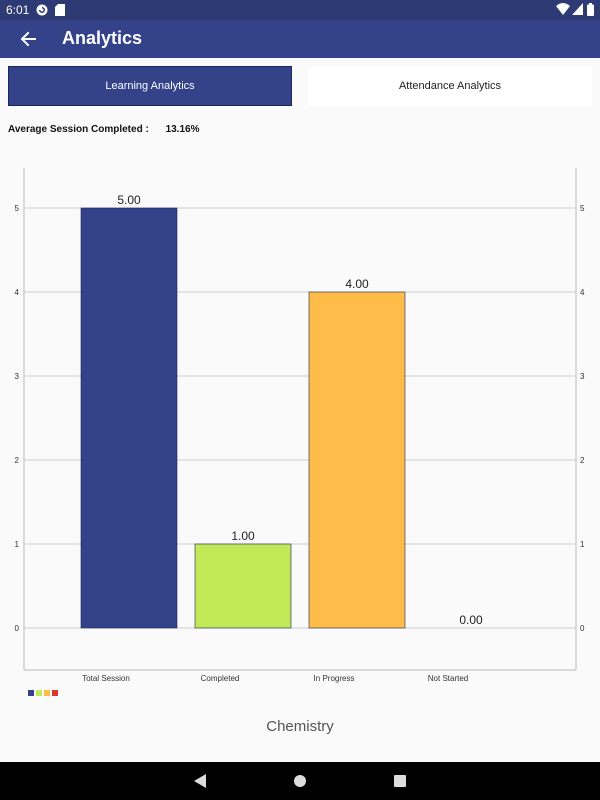  I want to click on data-label: 5.00, so click(129, 200).